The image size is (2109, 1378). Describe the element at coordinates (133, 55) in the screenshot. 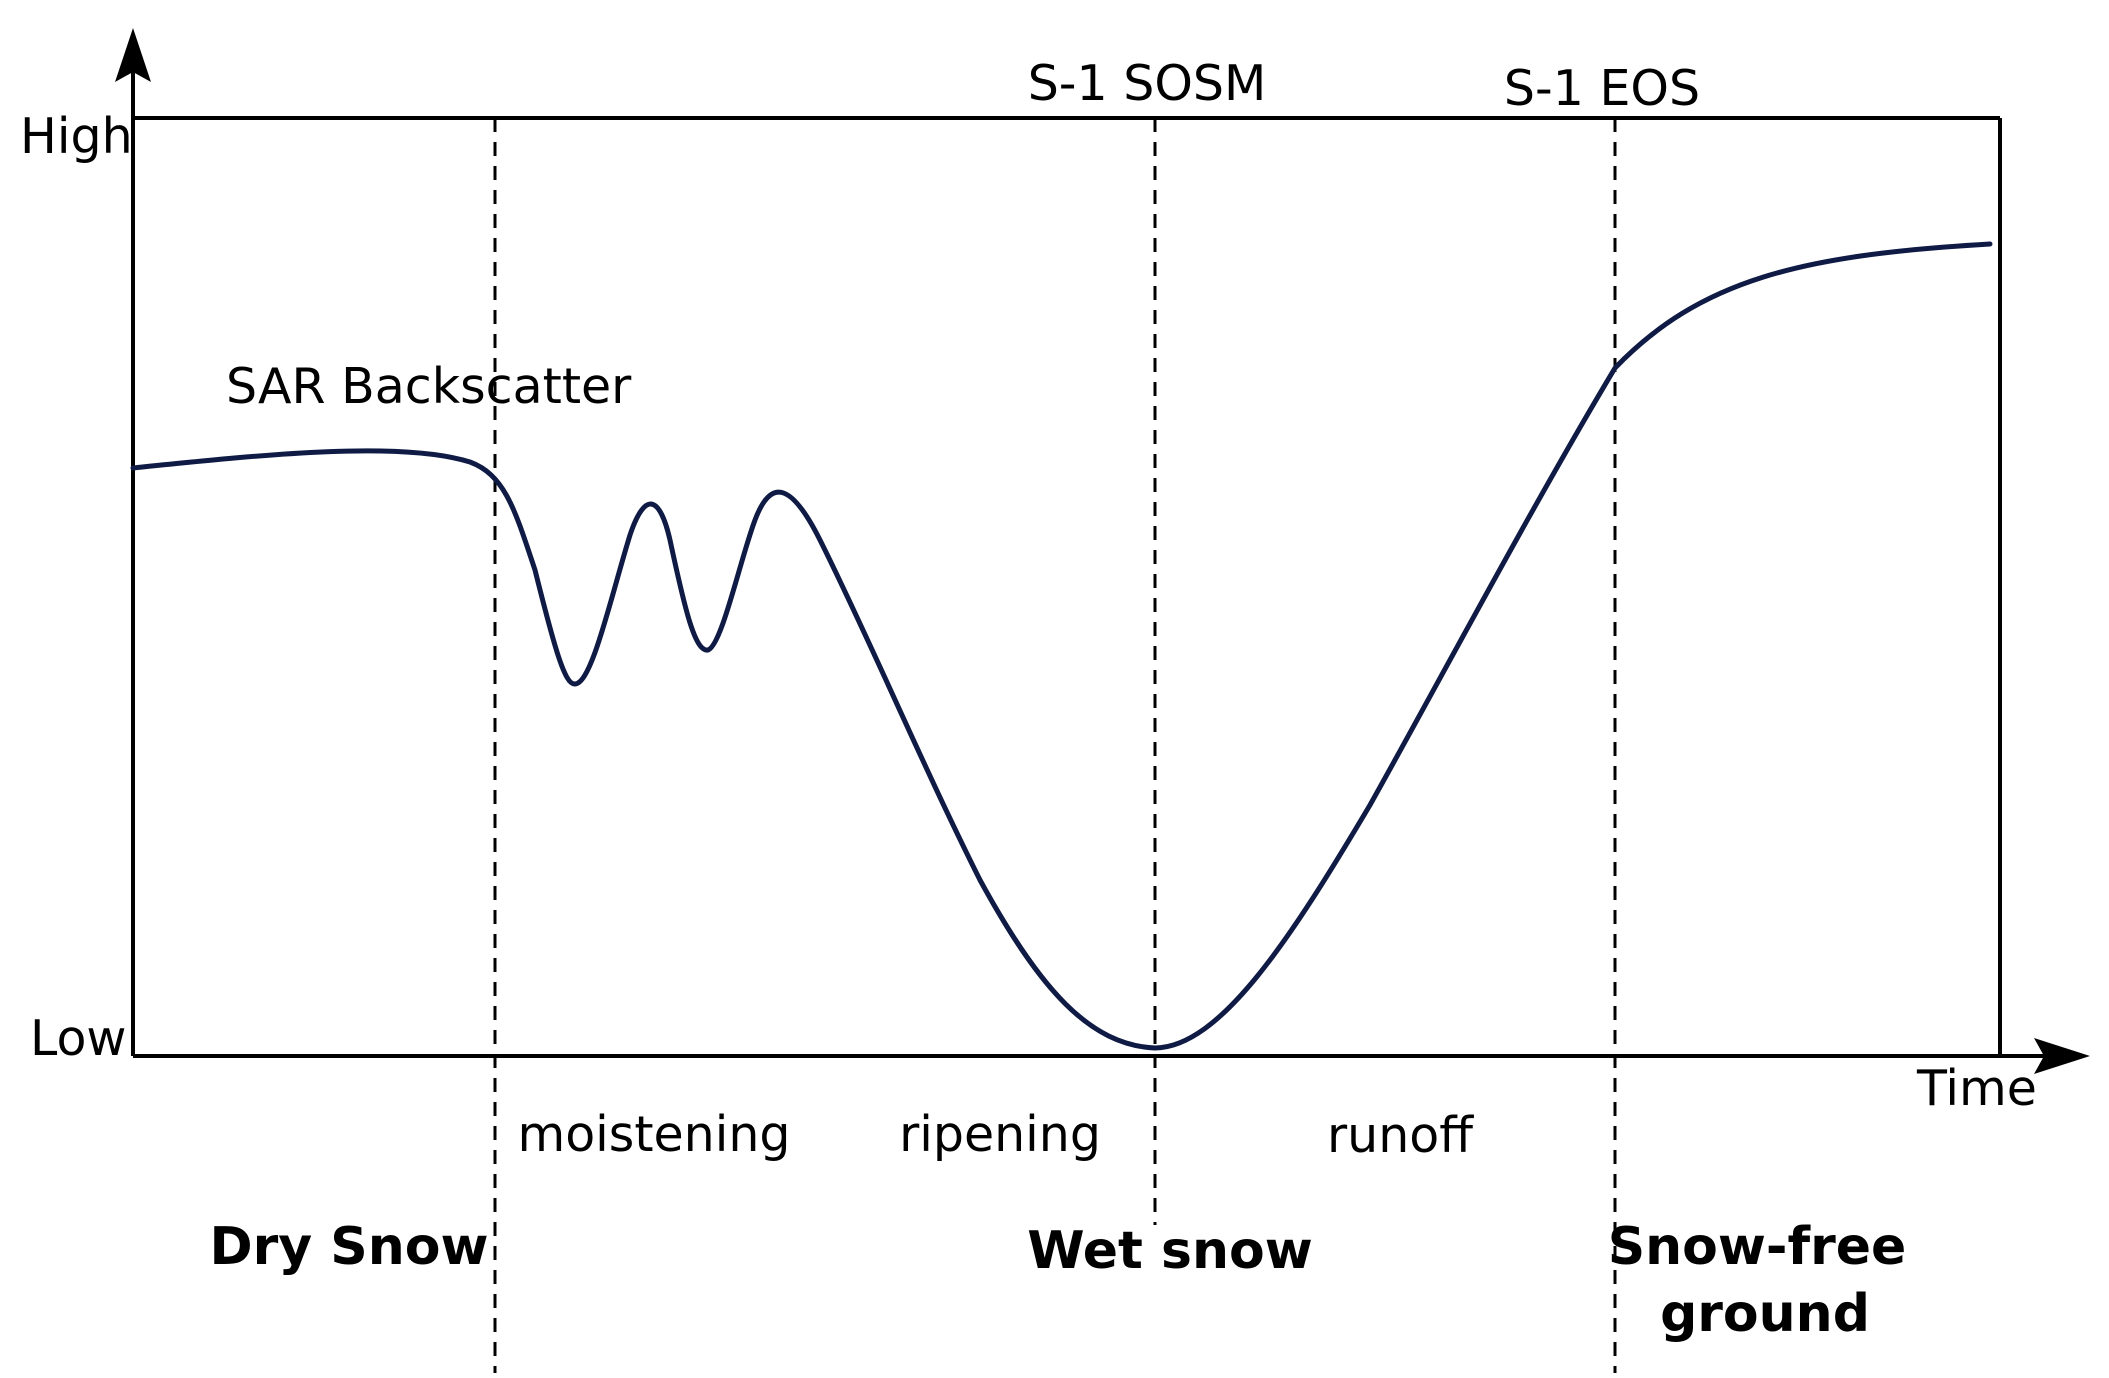

I see `y-axis-arrowhead` at that location.